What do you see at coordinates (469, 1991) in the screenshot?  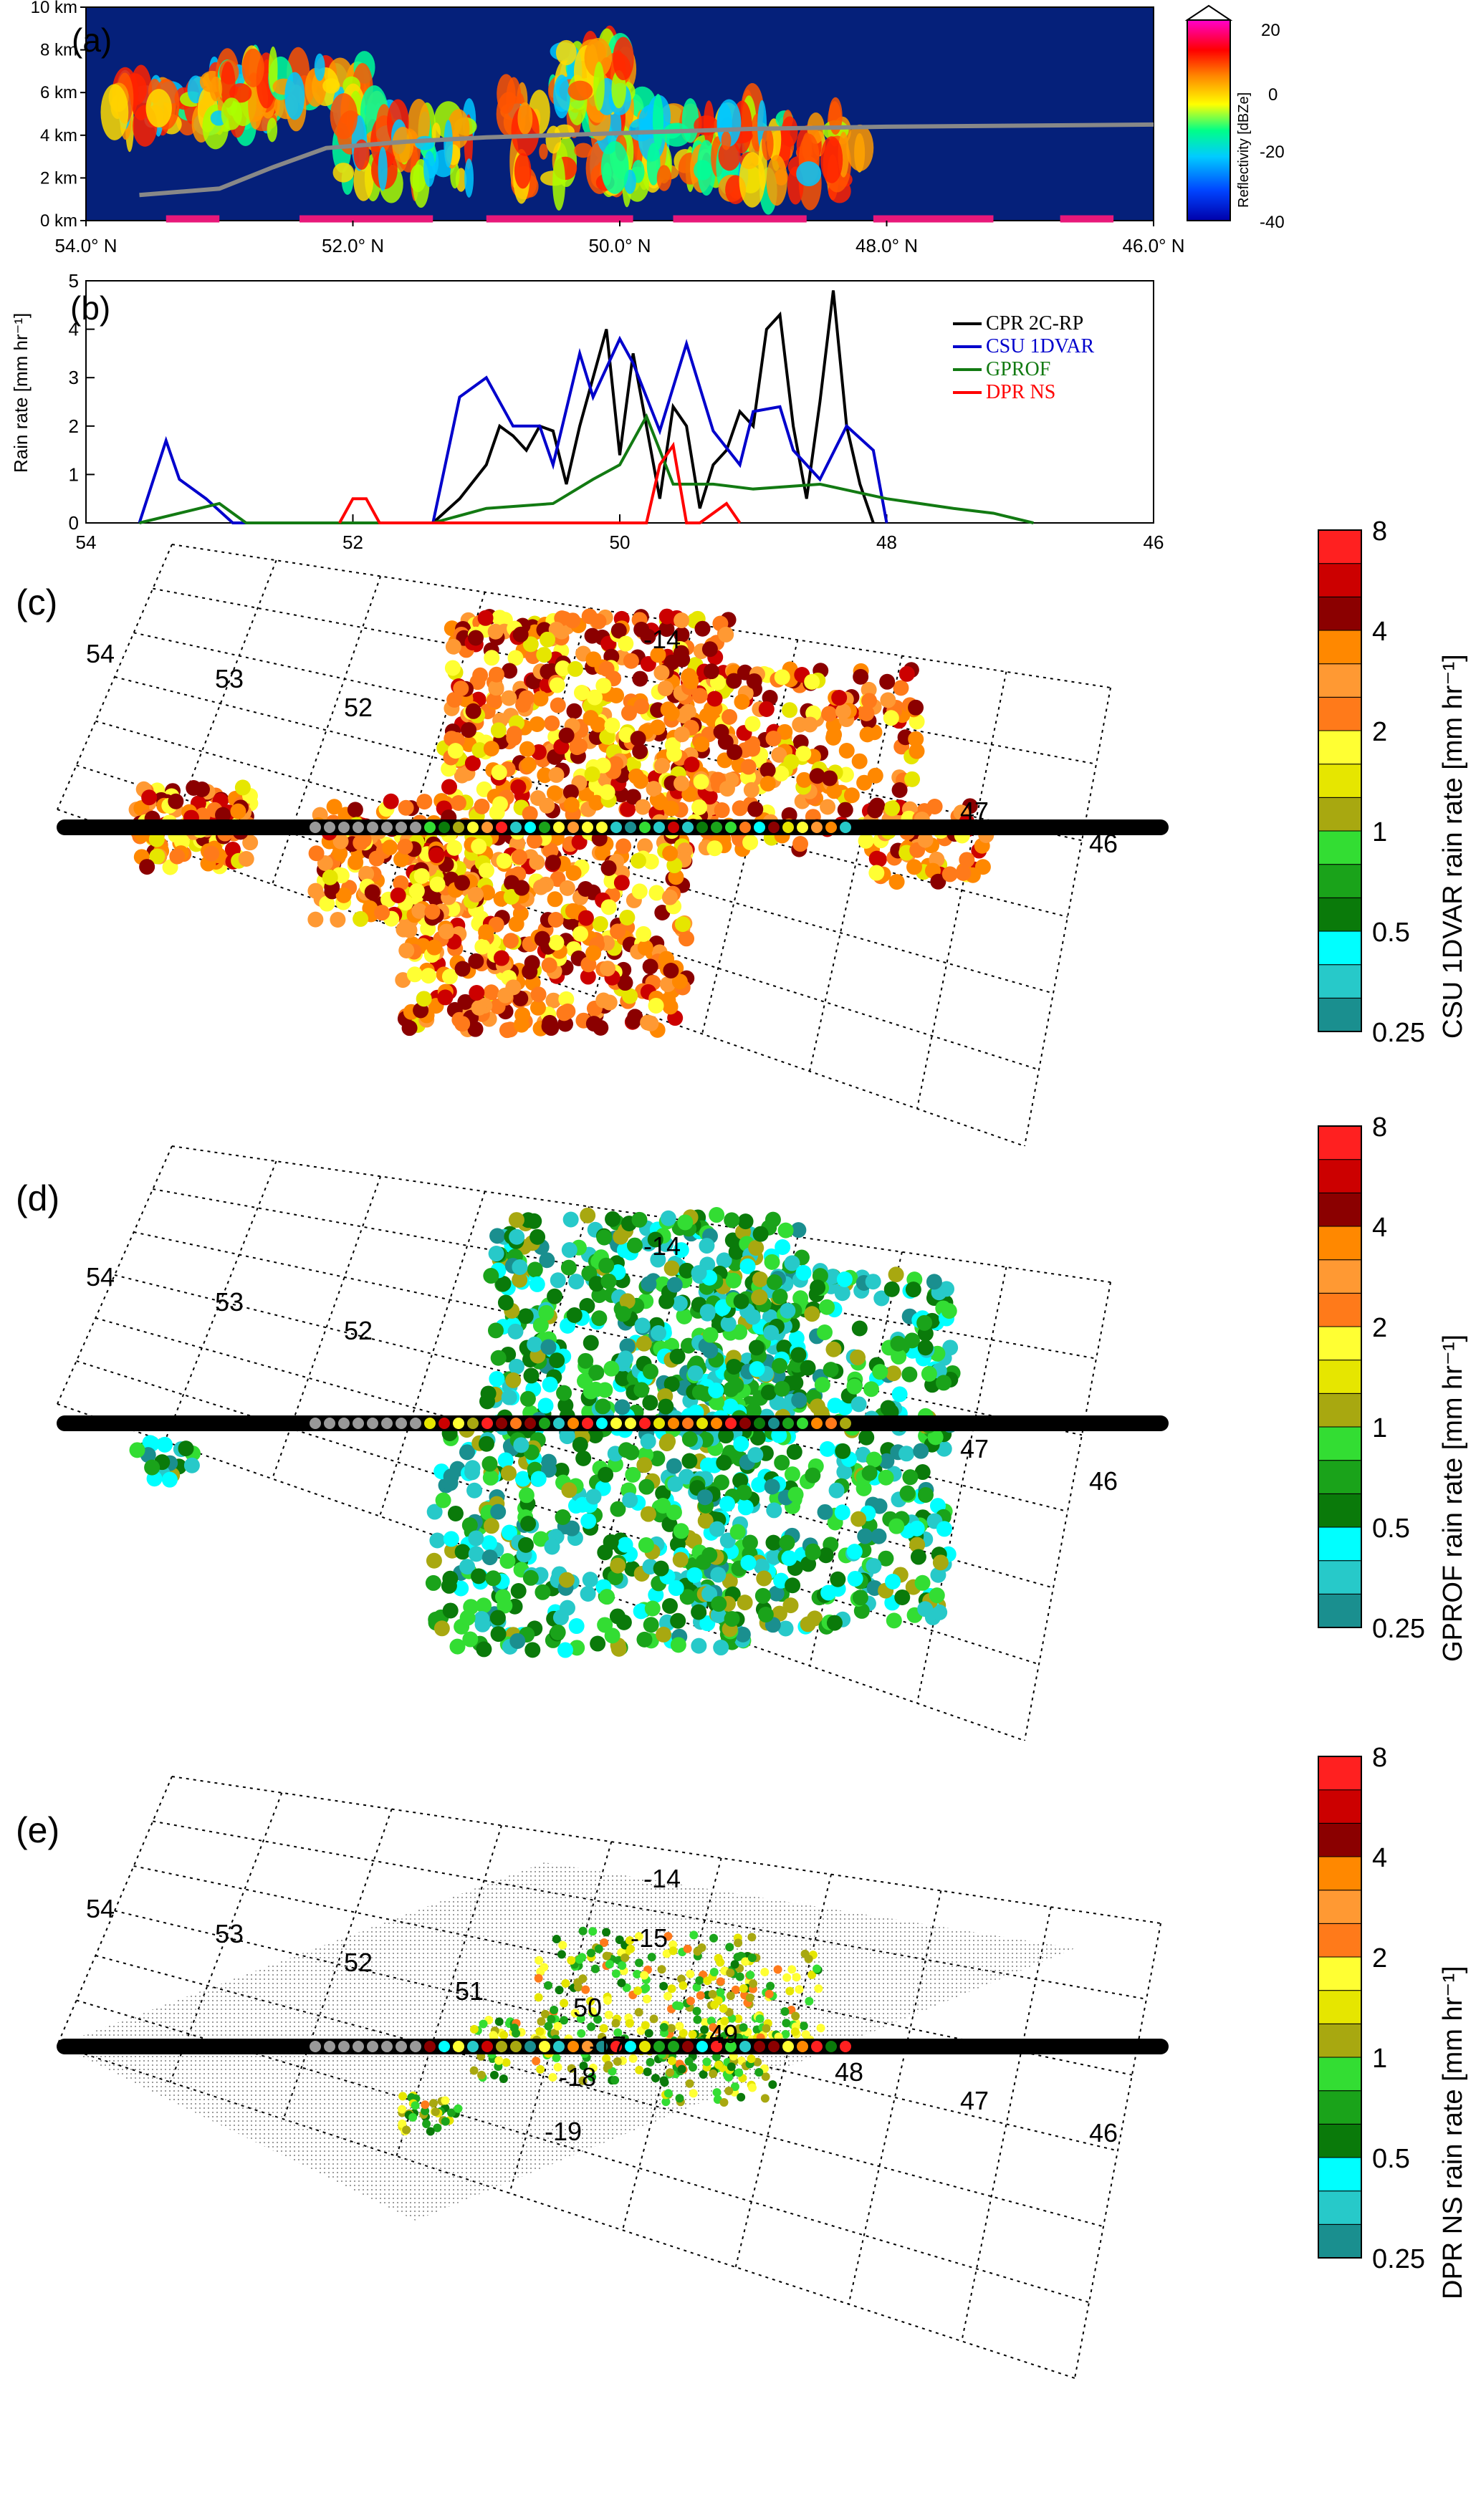 I see `lat-label: 51` at bounding box center [469, 1991].